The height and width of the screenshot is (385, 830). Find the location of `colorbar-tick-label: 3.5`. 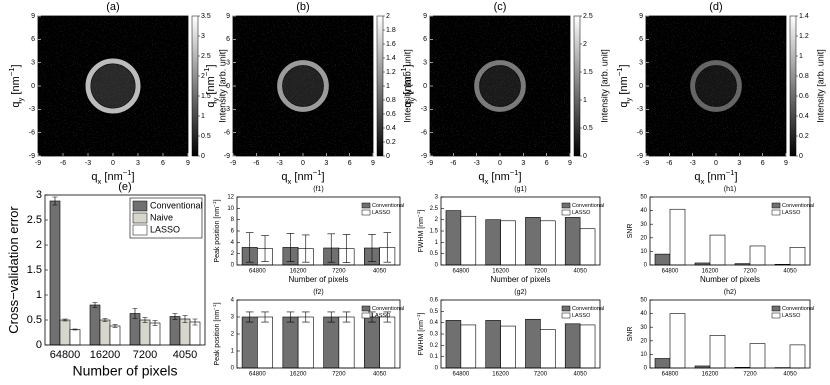

colorbar-tick-label: 3.5 is located at coordinates (206, 16).